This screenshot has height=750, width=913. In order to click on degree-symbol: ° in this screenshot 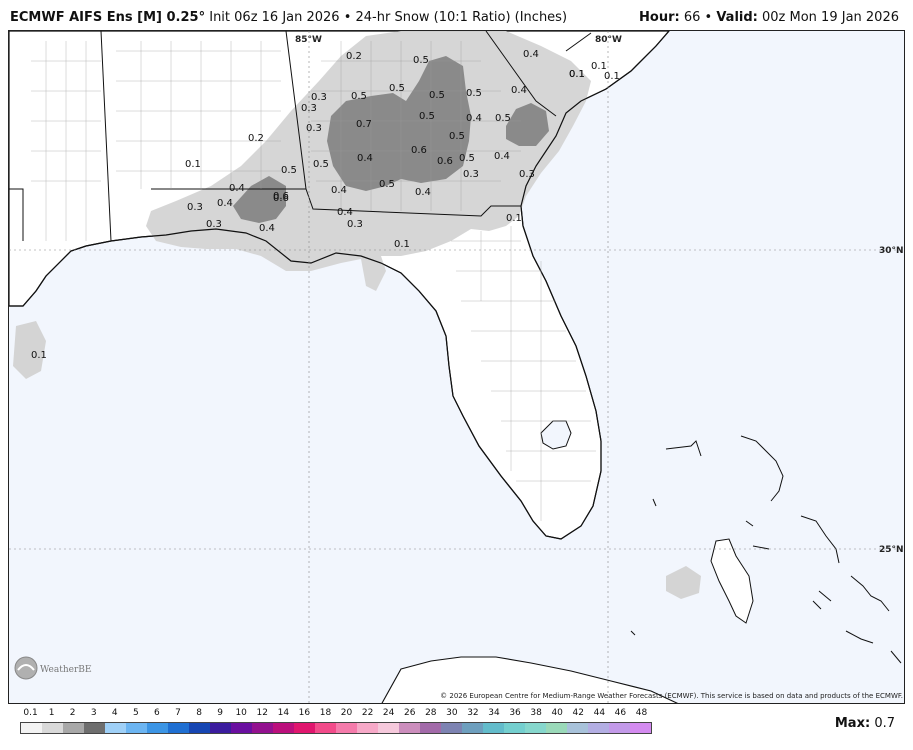, I will do `click(202, 17)`.